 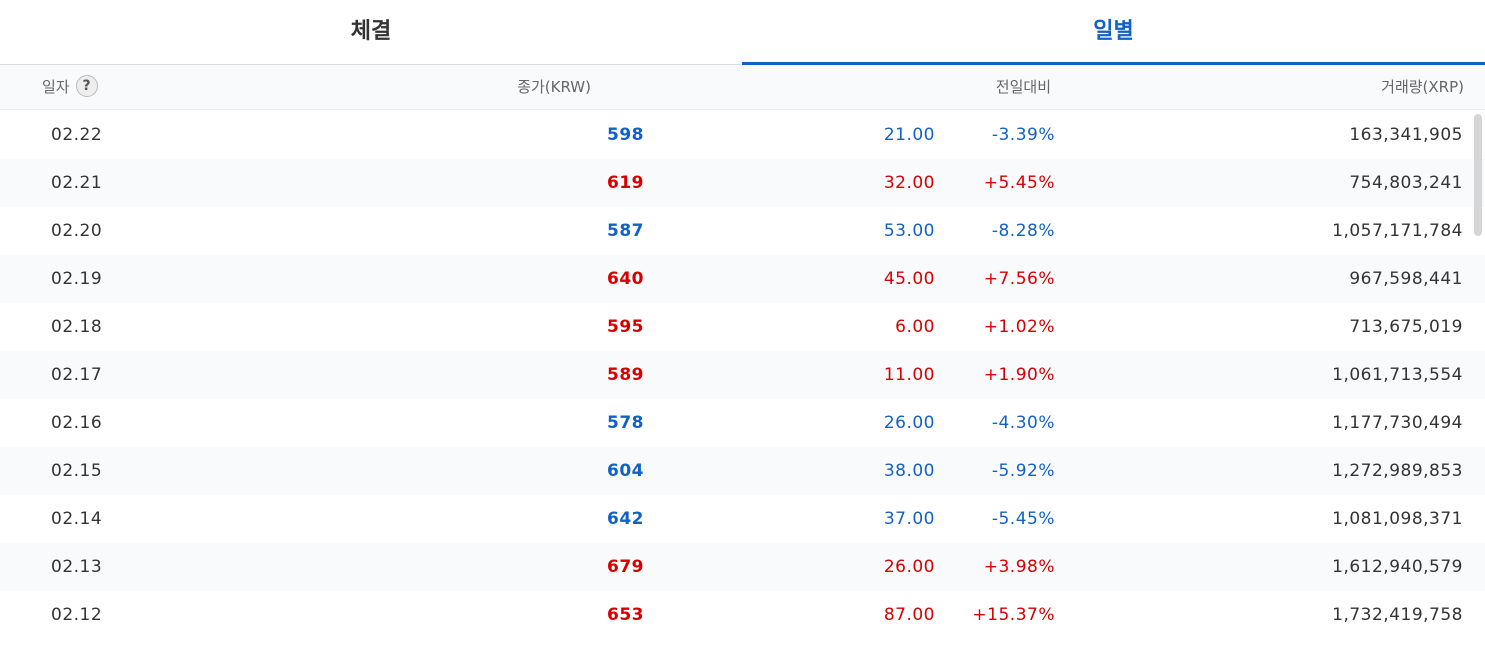 What do you see at coordinates (909, 471) in the screenshot?
I see `row-change-amount: 38.00` at bounding box center [909, 471].